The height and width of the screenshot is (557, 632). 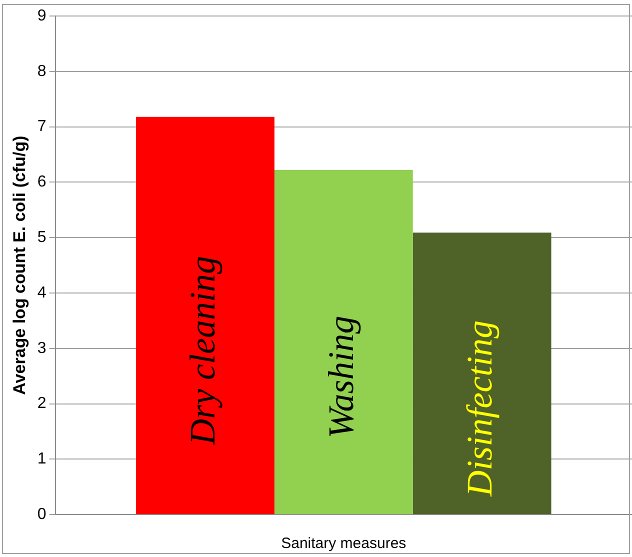 What do you see at coordinates (19, 265) in the screenshot?
I see `y-axis-title: Average log count E. coli (cfu/g)` at bounding box center [19, 265].